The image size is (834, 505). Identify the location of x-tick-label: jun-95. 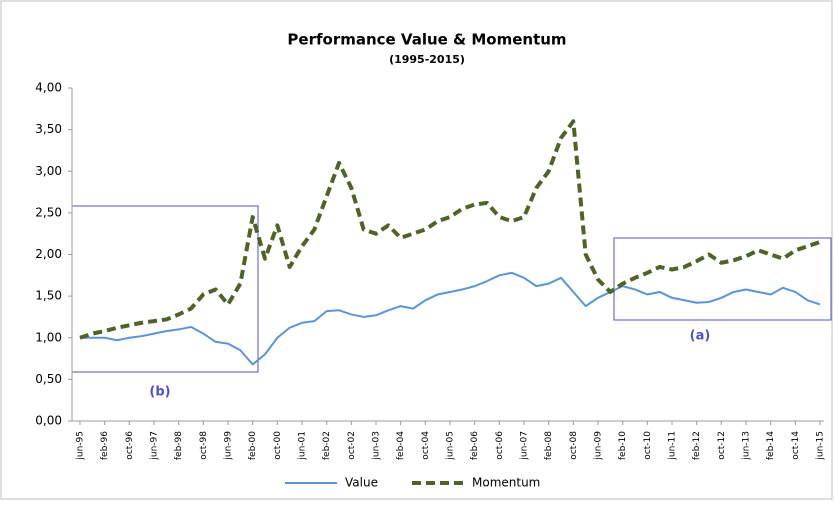
(81, 446).